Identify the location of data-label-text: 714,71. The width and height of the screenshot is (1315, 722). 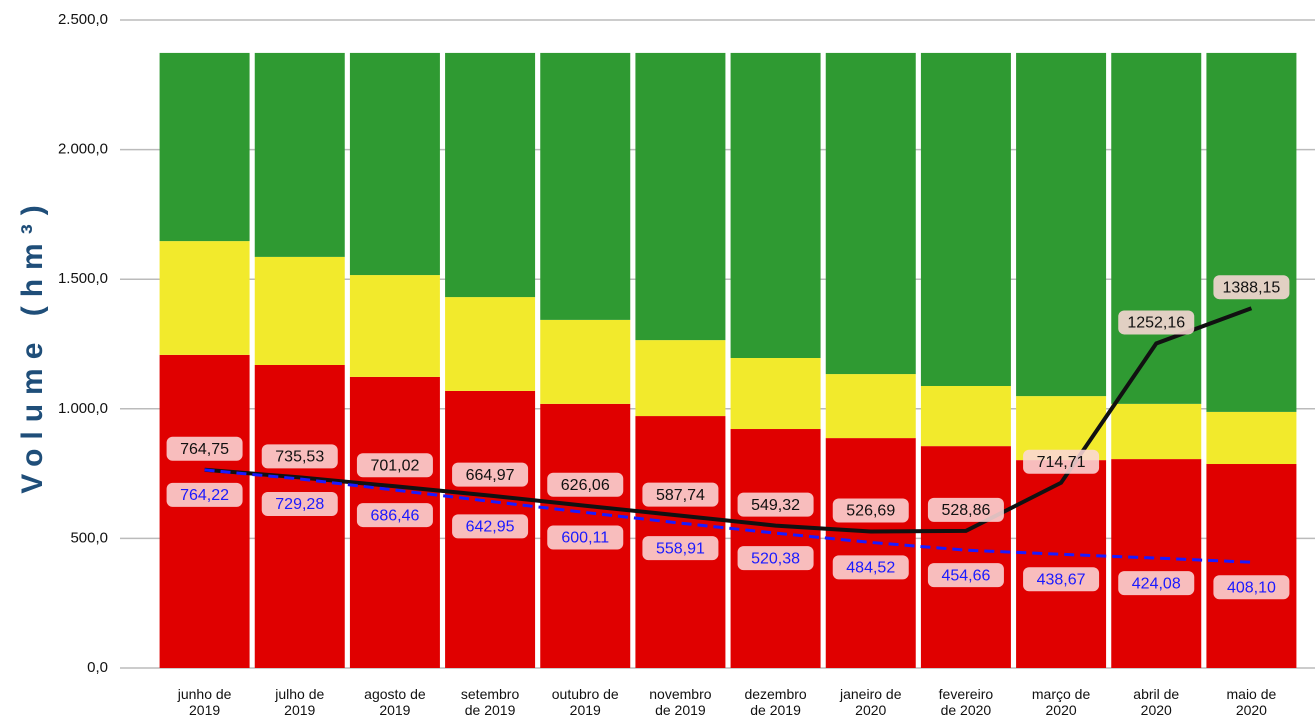
(1061, 462).